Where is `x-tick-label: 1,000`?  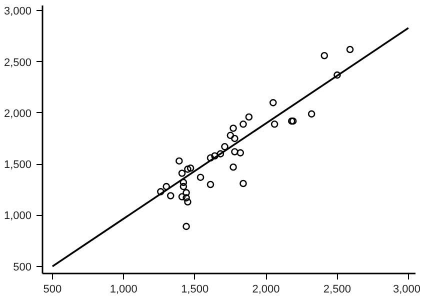 x-tick-label: 1,000 is located at coordinates (124, 290).